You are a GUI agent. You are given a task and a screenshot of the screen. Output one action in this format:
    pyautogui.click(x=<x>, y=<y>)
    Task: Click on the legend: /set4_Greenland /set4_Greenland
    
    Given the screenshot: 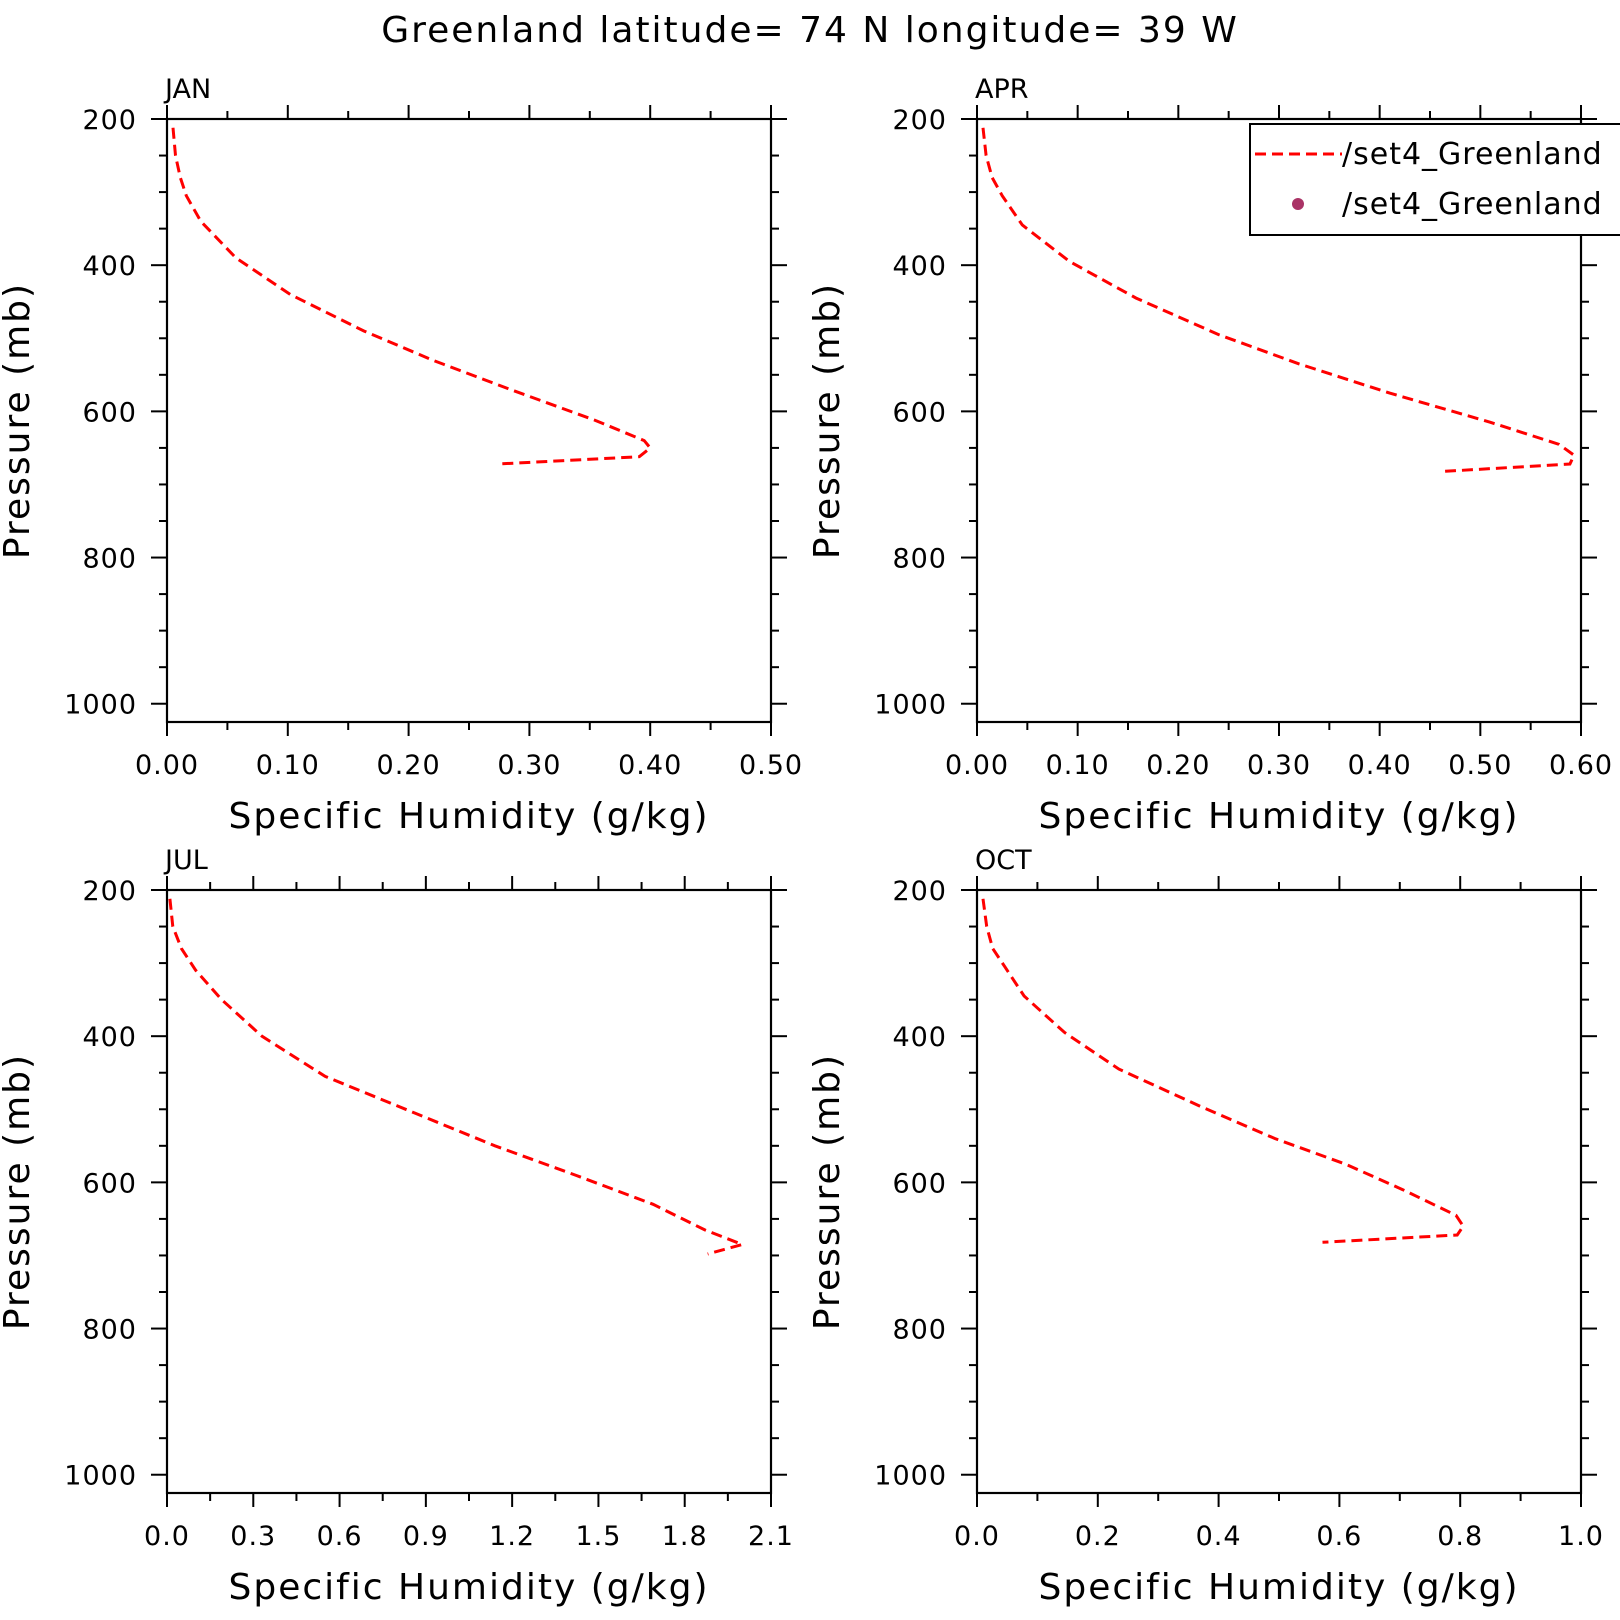 What is the action you would take?
    pyautogui.click(x=1434, y=179)
    